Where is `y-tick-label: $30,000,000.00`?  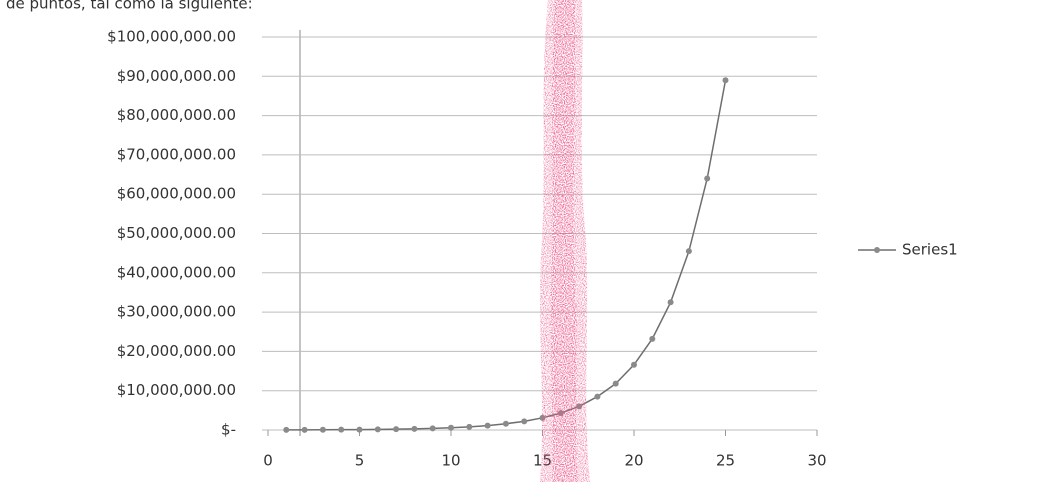 y-tick-label: $30,000,000.00 is located at coordinates (176, 312).